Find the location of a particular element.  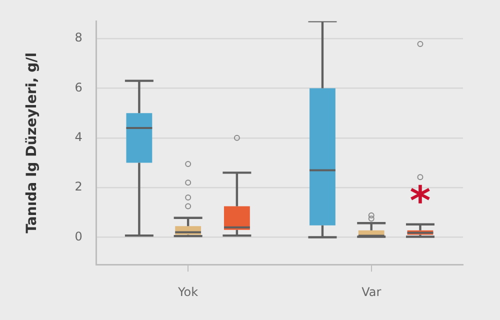

y-tick-label: 2 is located at coordinates (78, 187).